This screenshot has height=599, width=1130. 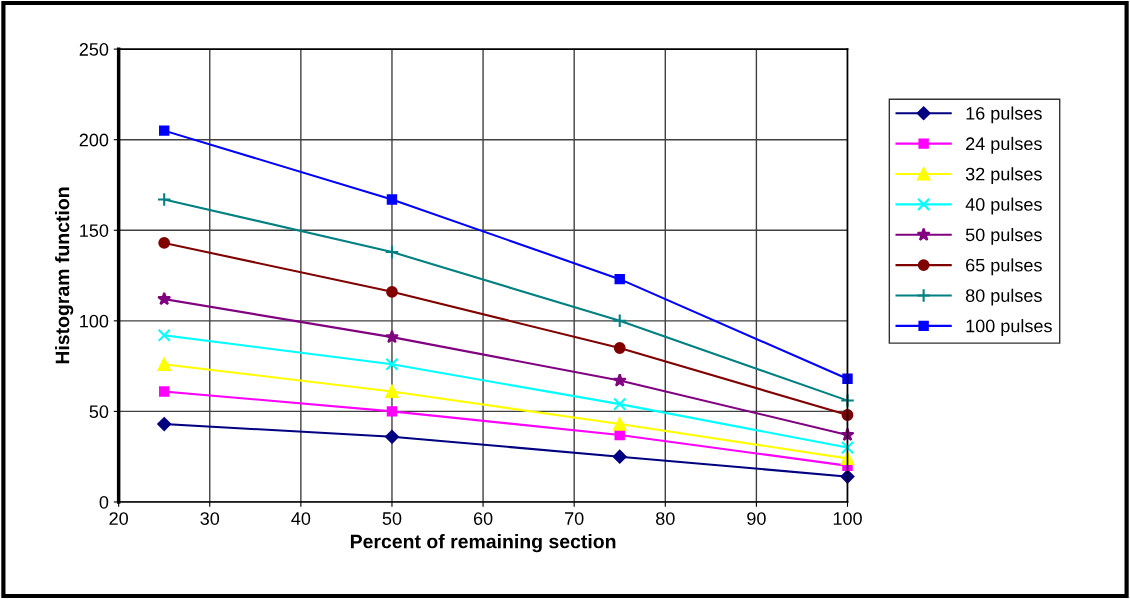 I want to click on x-tick-label: 30, so click(x=210, y=518).